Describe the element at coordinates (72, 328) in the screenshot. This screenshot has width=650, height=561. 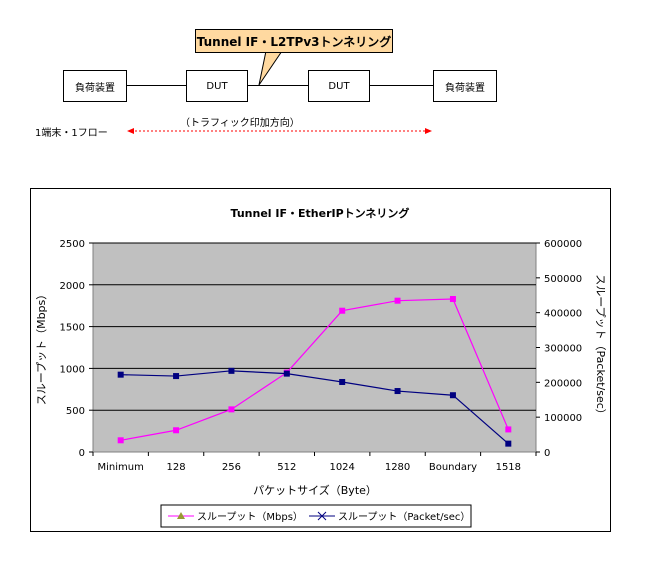
I see `y-tick-label: 1500` at that location.